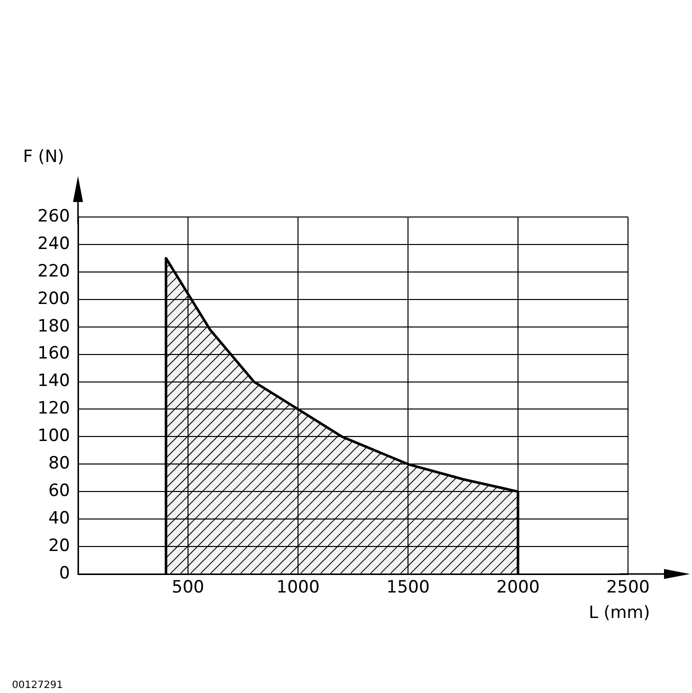 This screenshot has height=693, width=692. Describe the element at coordinates (54, 326) in the screenshot. I see `y-tick-label: 180` at that location.